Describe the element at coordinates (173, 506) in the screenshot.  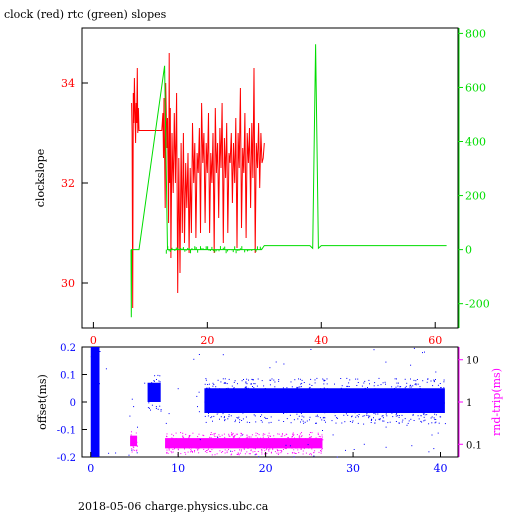
I see `footer-text: 2018-05-06 charge.physics.ubc.ca` at that location.